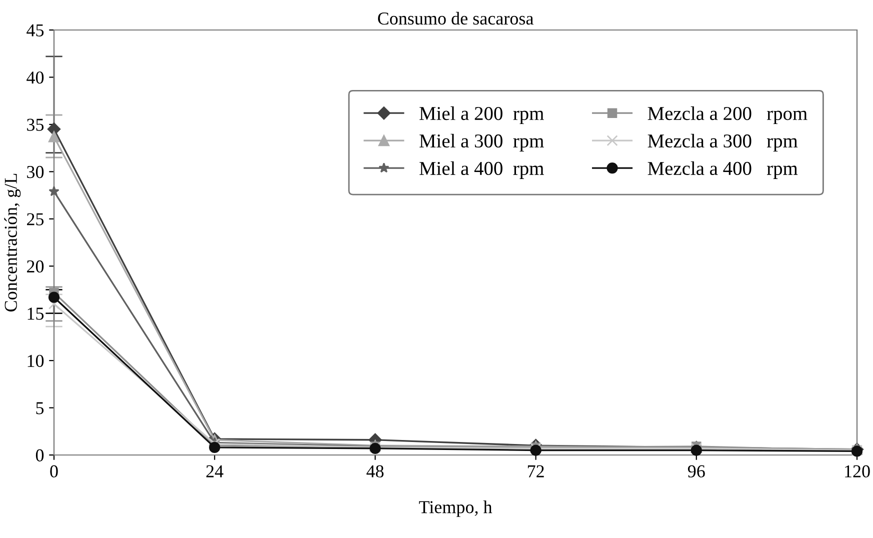 The image size is (873, 538). What do you see at coordinates (215, 471) in the screenshot?
I see `x-tick-label: 24` at bounding box center [215, 471].